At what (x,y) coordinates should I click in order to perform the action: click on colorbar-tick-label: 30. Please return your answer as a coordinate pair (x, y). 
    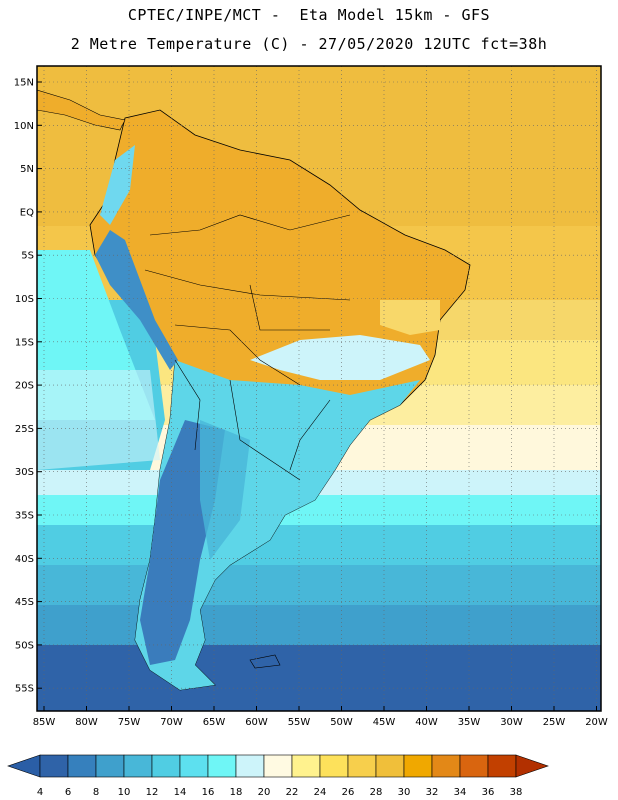
    Looking at the image, I should click on (404, 792).